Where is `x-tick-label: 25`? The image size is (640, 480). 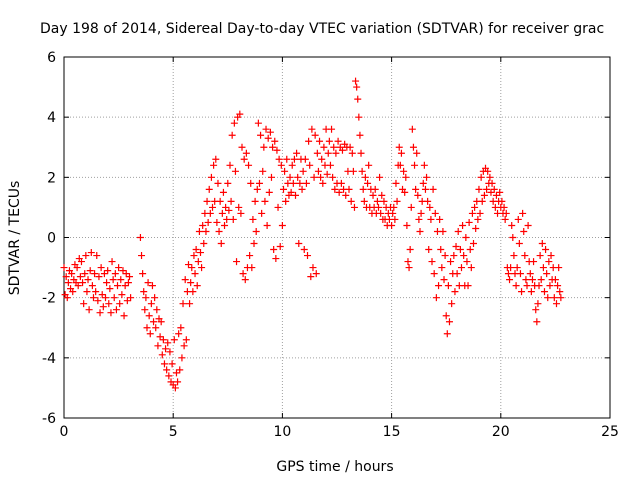 x-tick-label: 25 is located at coordinates (610, 432).